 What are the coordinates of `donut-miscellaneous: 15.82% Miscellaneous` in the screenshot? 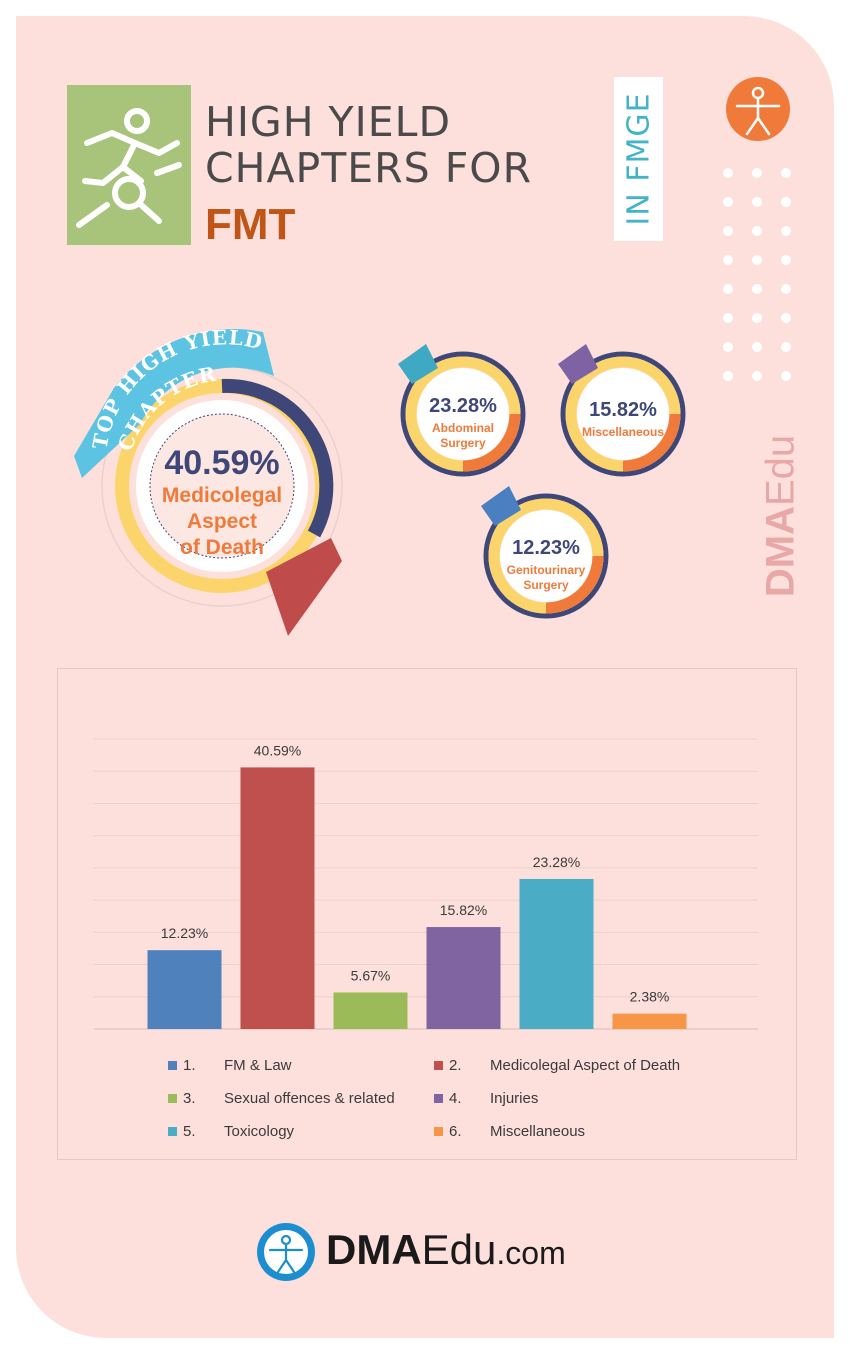 It's located at (622, 410).